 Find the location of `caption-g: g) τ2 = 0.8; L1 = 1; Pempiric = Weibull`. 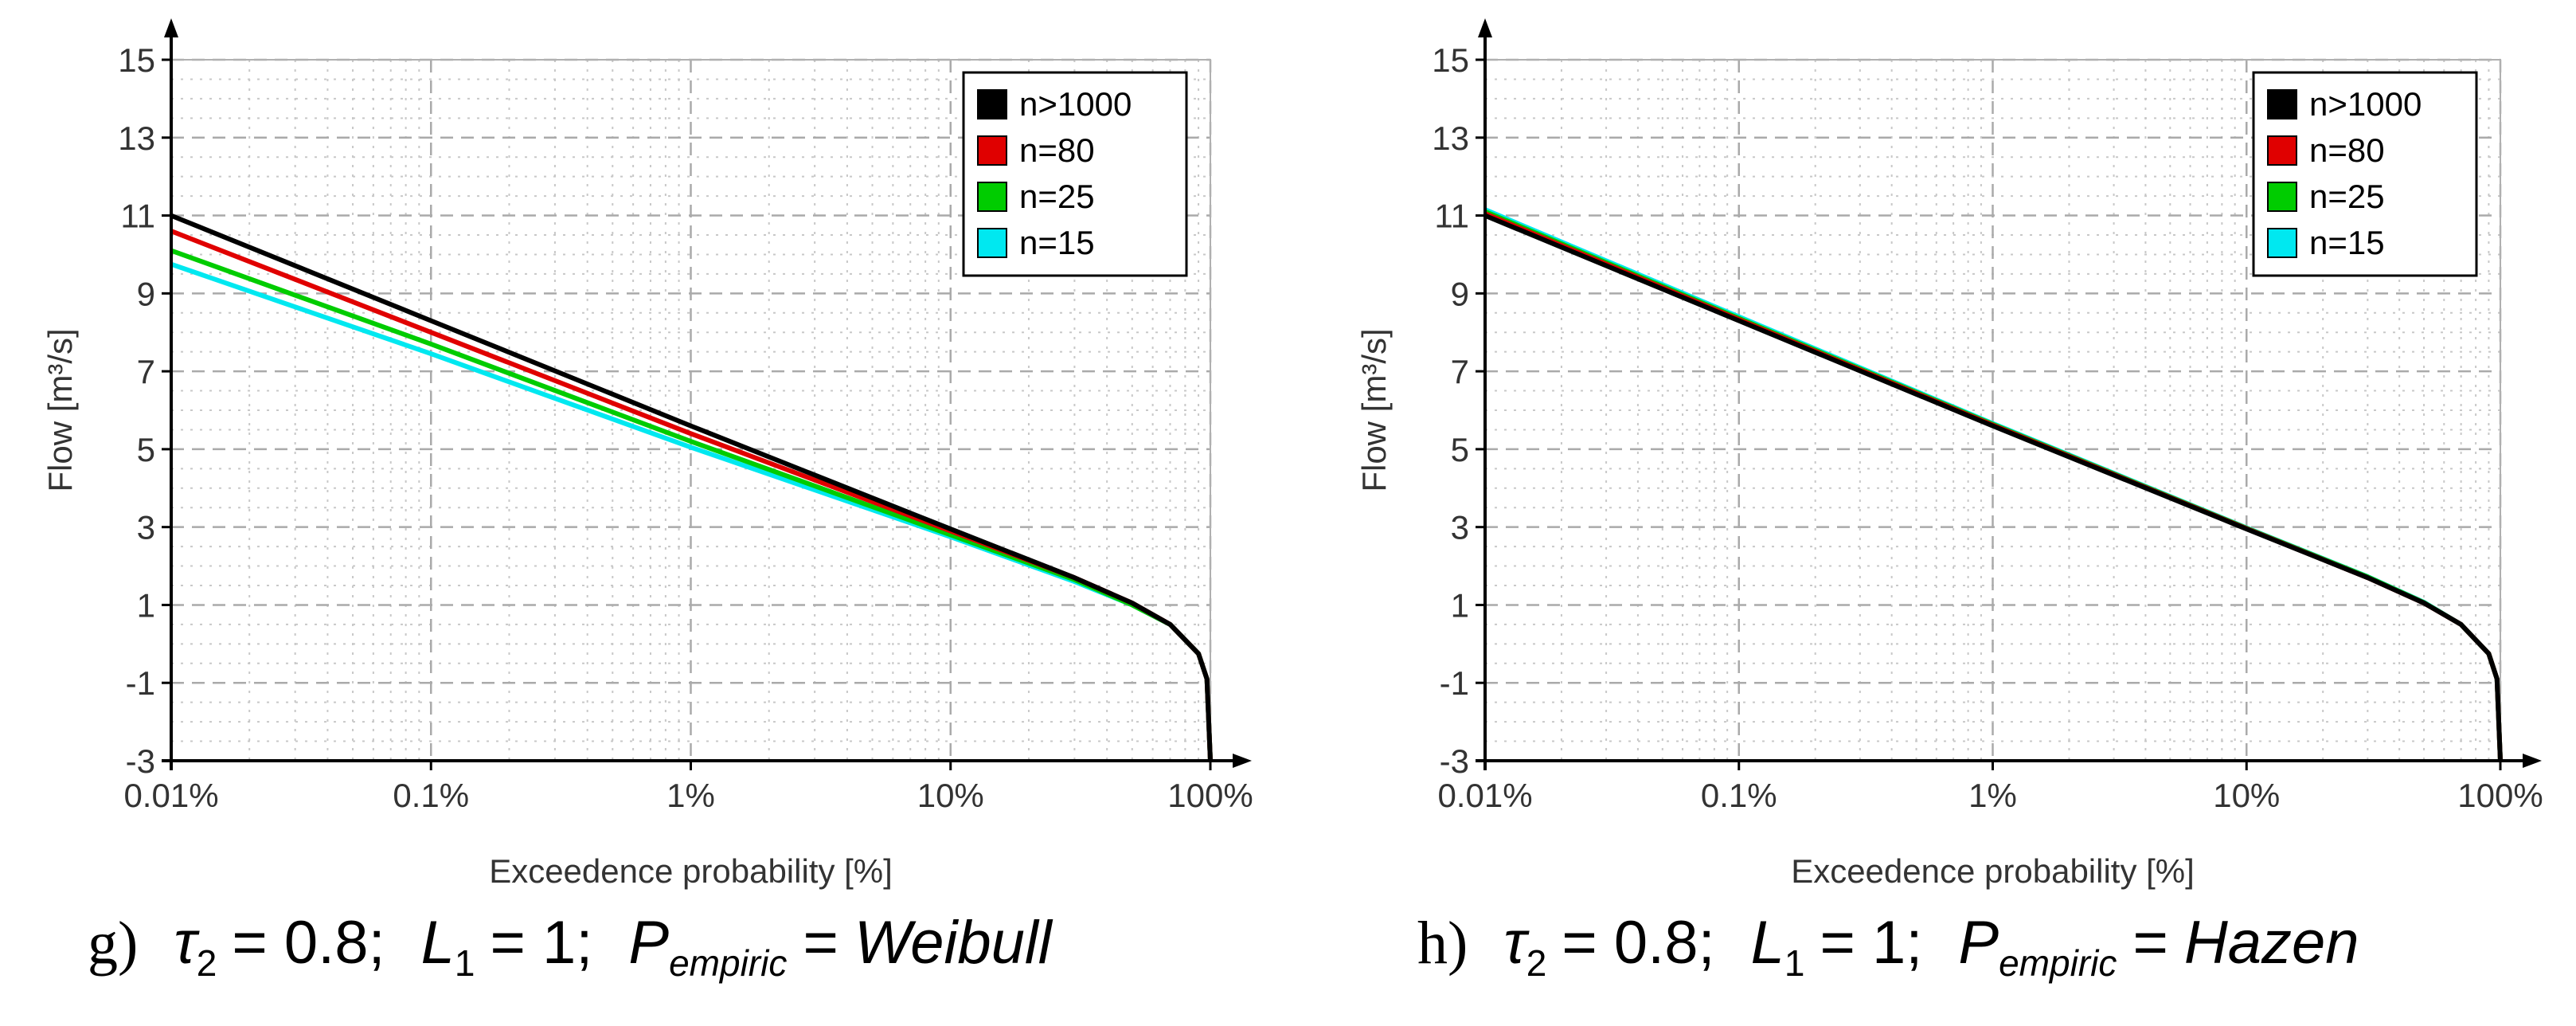

caption-g: g) τ2 = 0.8; L1 = 1; Pempiric = Weibull is located at coordinates (570, 947).